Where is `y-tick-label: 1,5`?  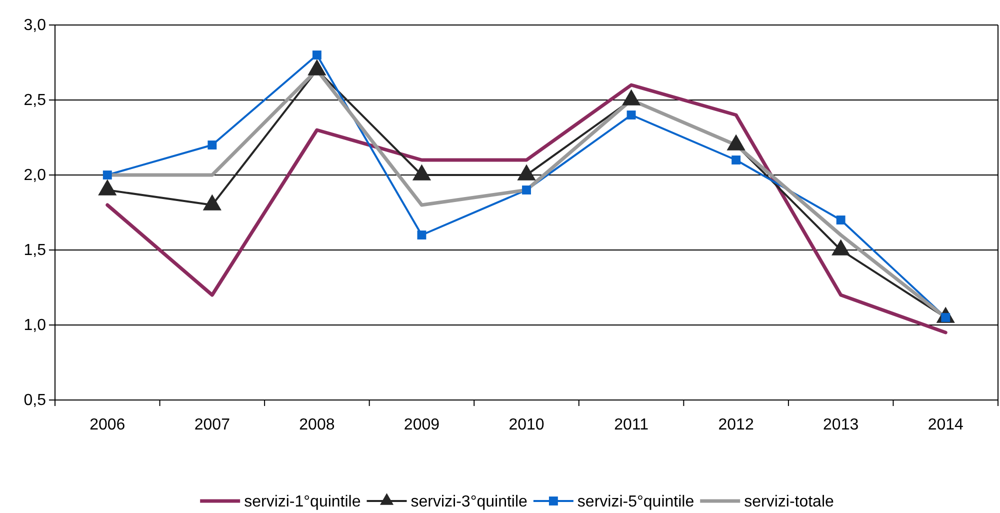 y-tick-label: 1,5 is located at coordinates (35, 251).